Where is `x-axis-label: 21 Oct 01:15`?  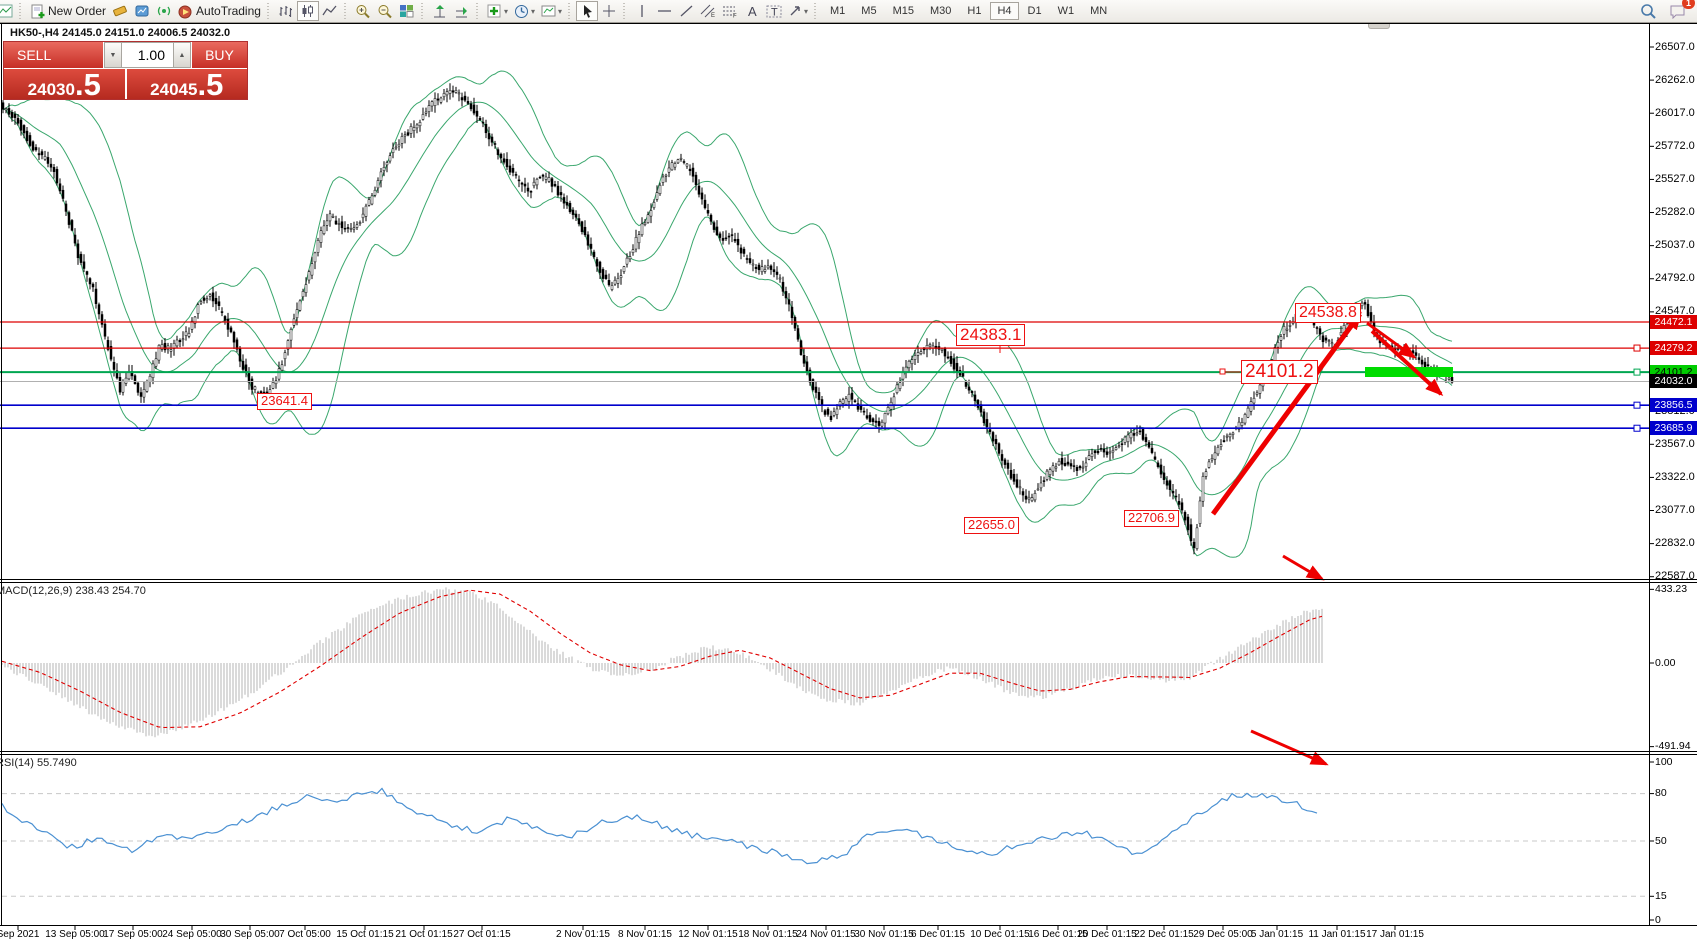 x-axis-label: 21 Oct 01:15 is located at coordinates (424, 934).